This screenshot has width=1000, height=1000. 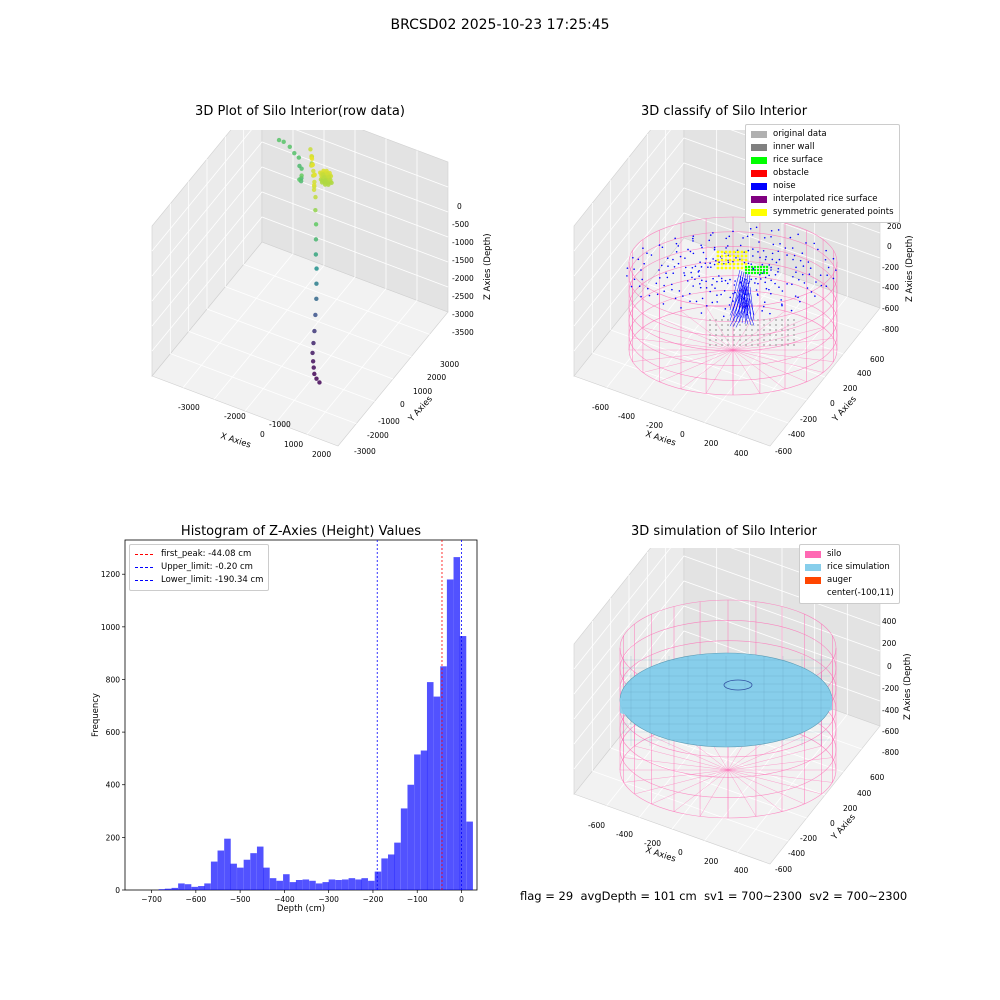 I want to click on p1-ytick: -3000, so click(x=365, y=451).